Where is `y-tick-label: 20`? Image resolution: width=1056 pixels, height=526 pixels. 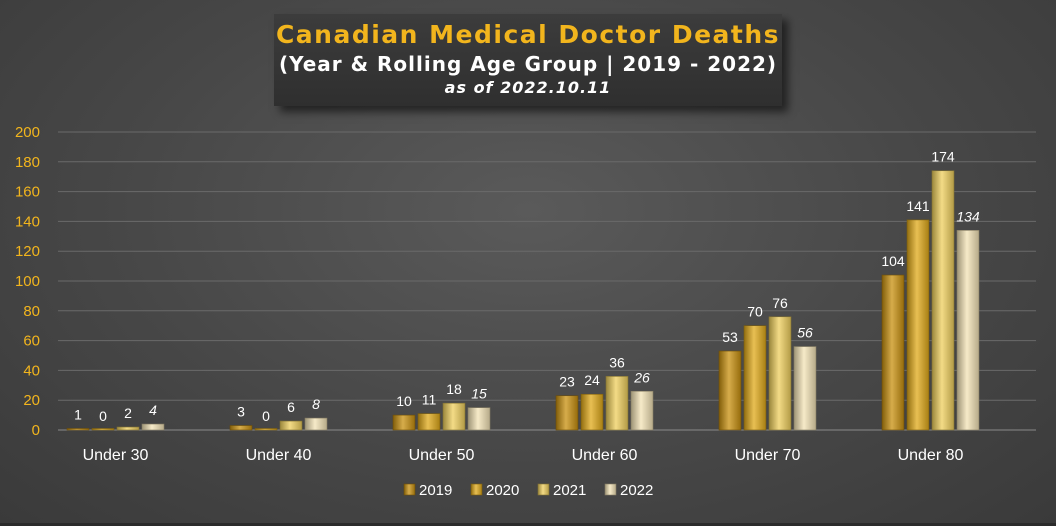
y-tick-label: 20 is located at coordinates (31, 400).